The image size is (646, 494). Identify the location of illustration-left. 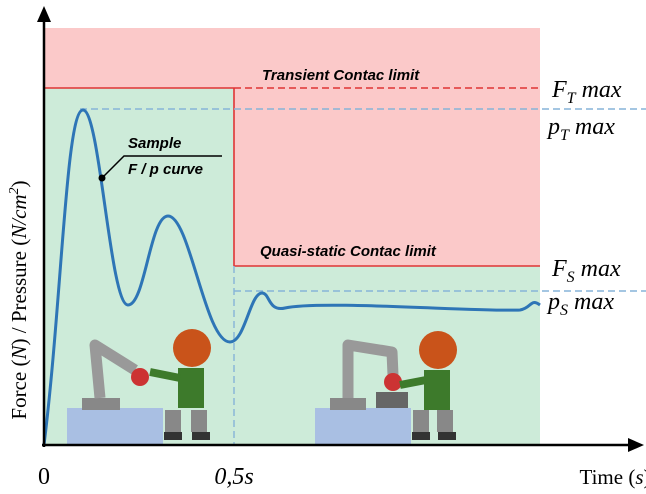
(139, 387).